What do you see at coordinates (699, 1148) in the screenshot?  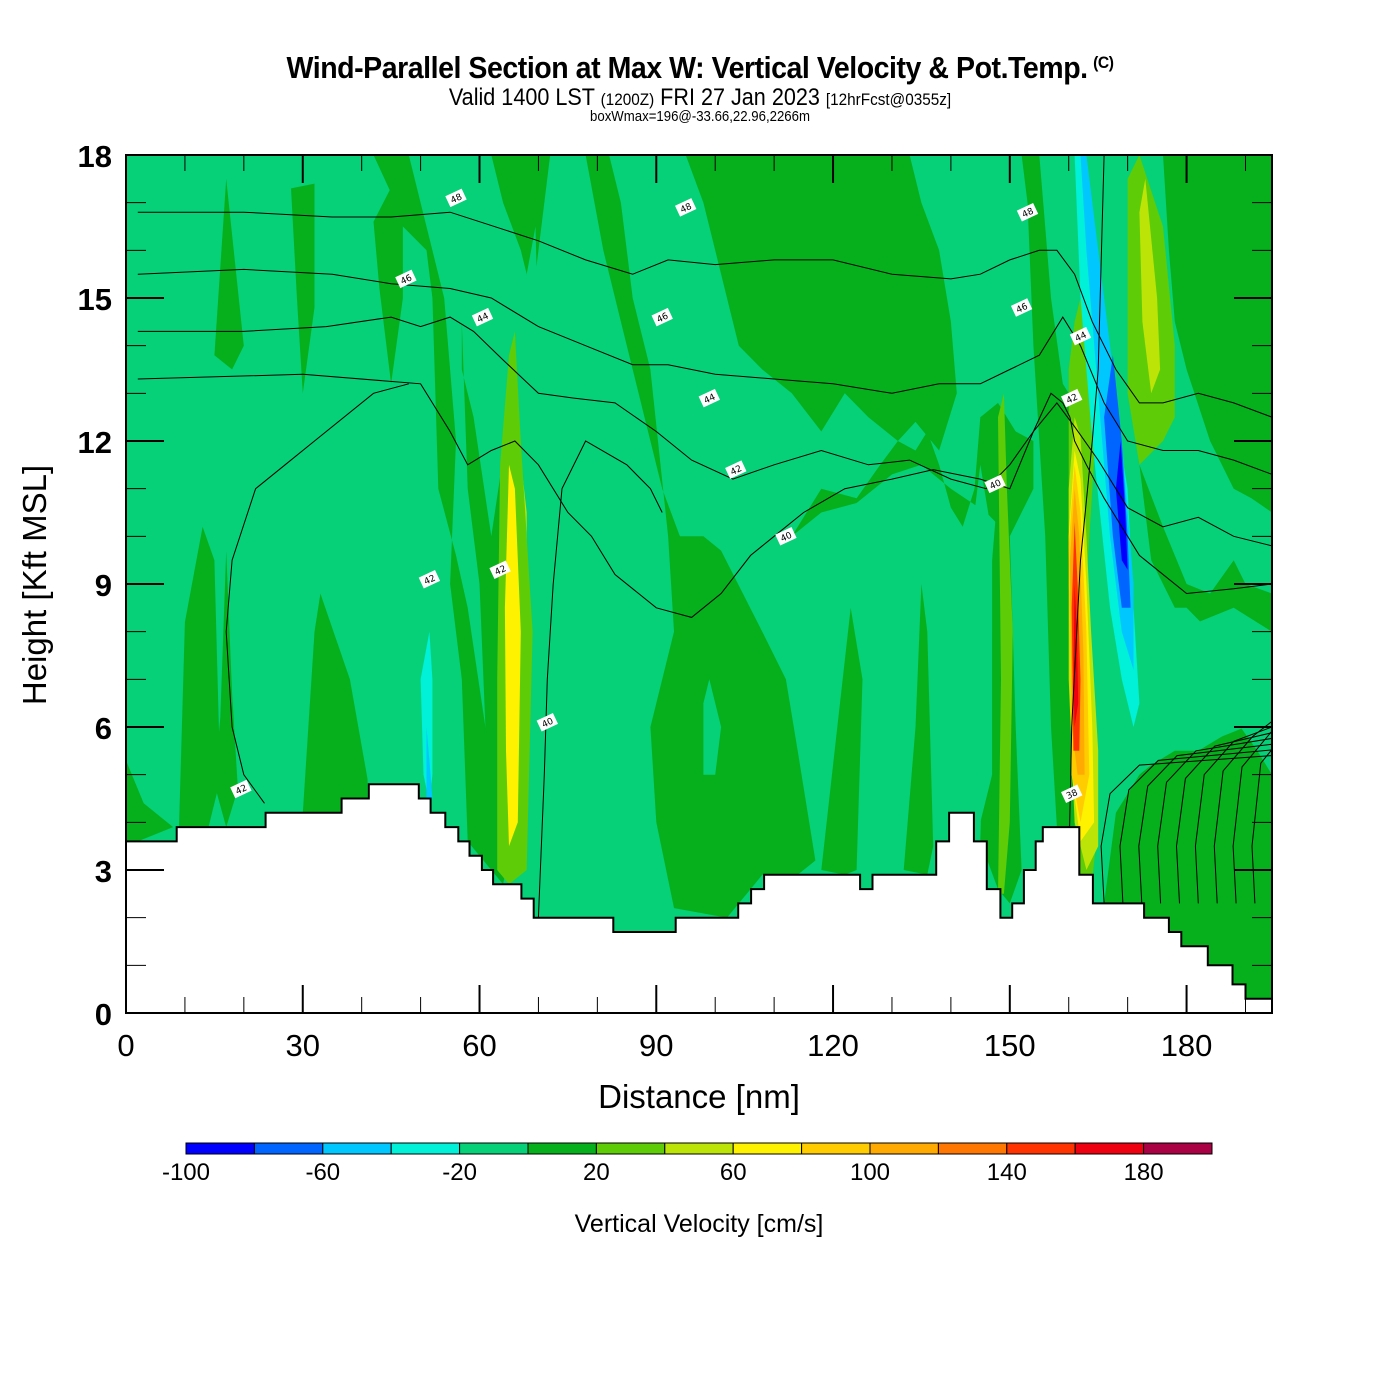 I see `colorbar` at bounding box center [699, 1148].